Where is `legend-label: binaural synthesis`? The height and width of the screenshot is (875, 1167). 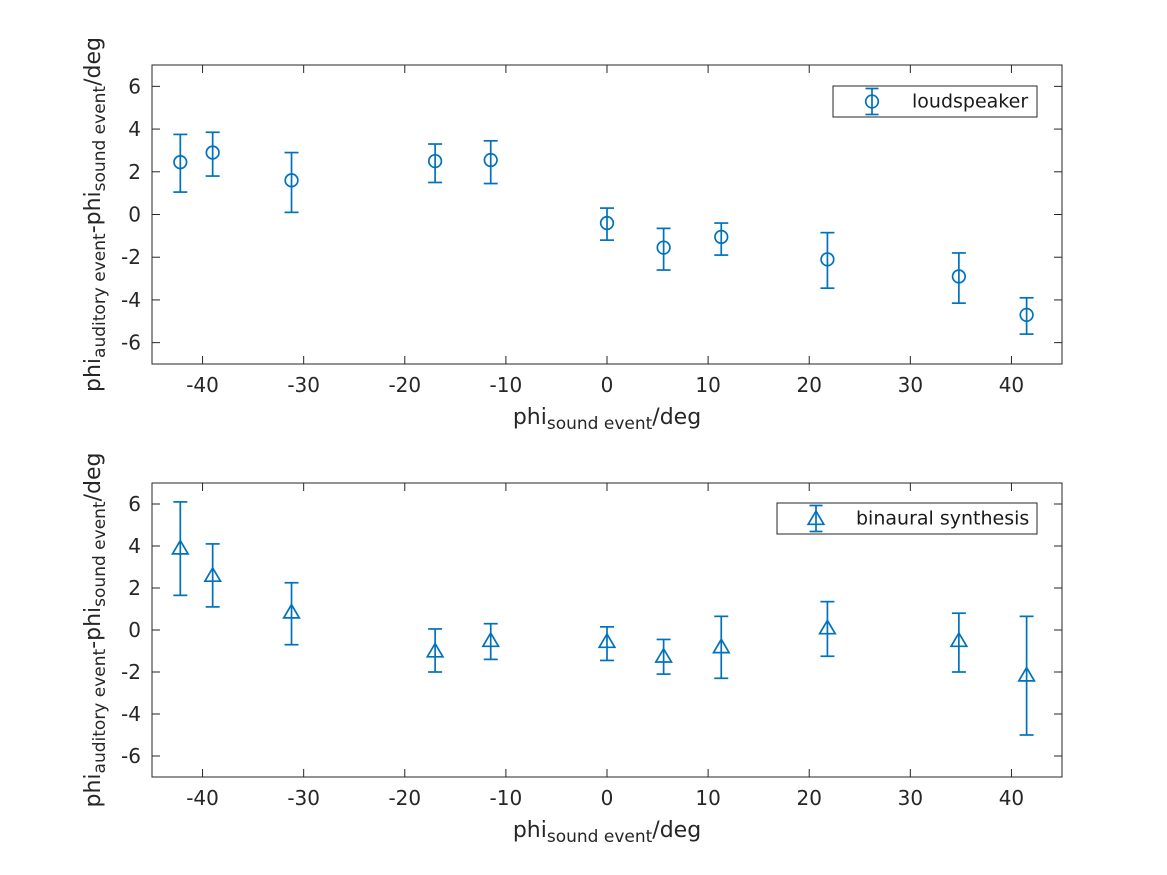
legend-label: binaural synthesis is located at coordinates (942, 519).